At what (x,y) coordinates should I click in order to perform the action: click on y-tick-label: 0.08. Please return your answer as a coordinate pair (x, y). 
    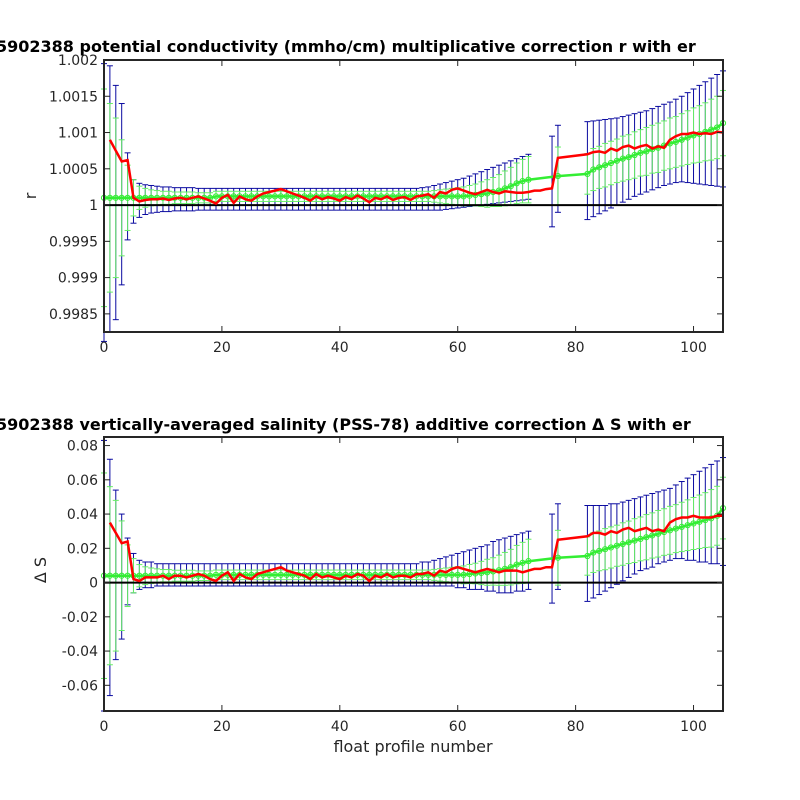
    Looking at the image, I should click on (82, 447).